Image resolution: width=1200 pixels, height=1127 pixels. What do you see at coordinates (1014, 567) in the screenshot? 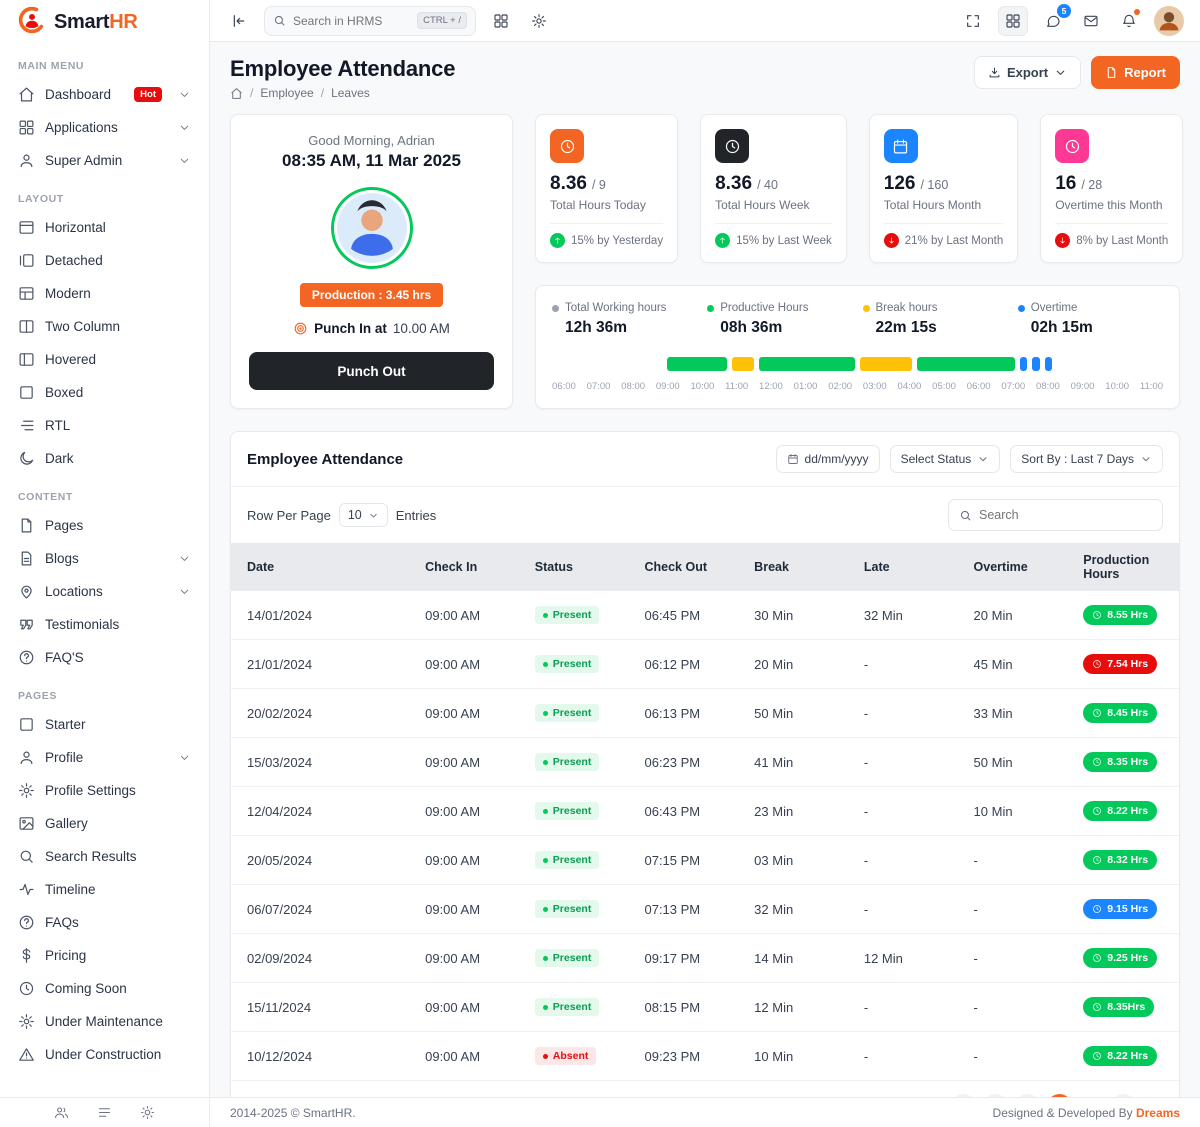
I see `column-header-overtime: Overtime` at bounding box center [1014, 567].